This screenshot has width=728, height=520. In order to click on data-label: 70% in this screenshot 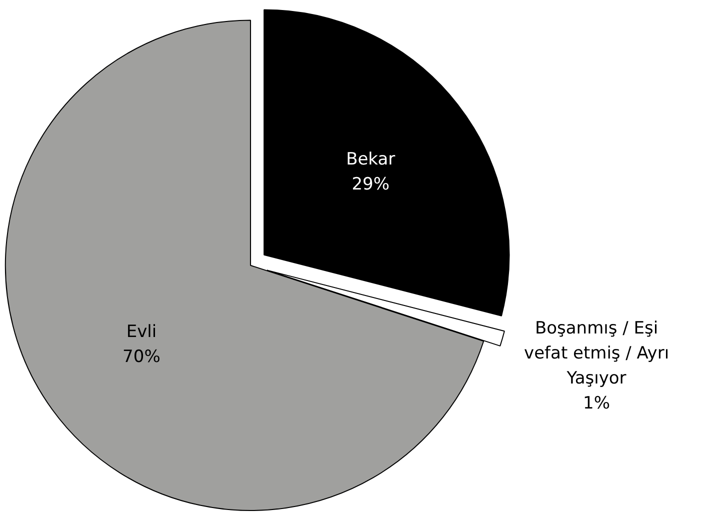, I will do `click(141, 357)`.